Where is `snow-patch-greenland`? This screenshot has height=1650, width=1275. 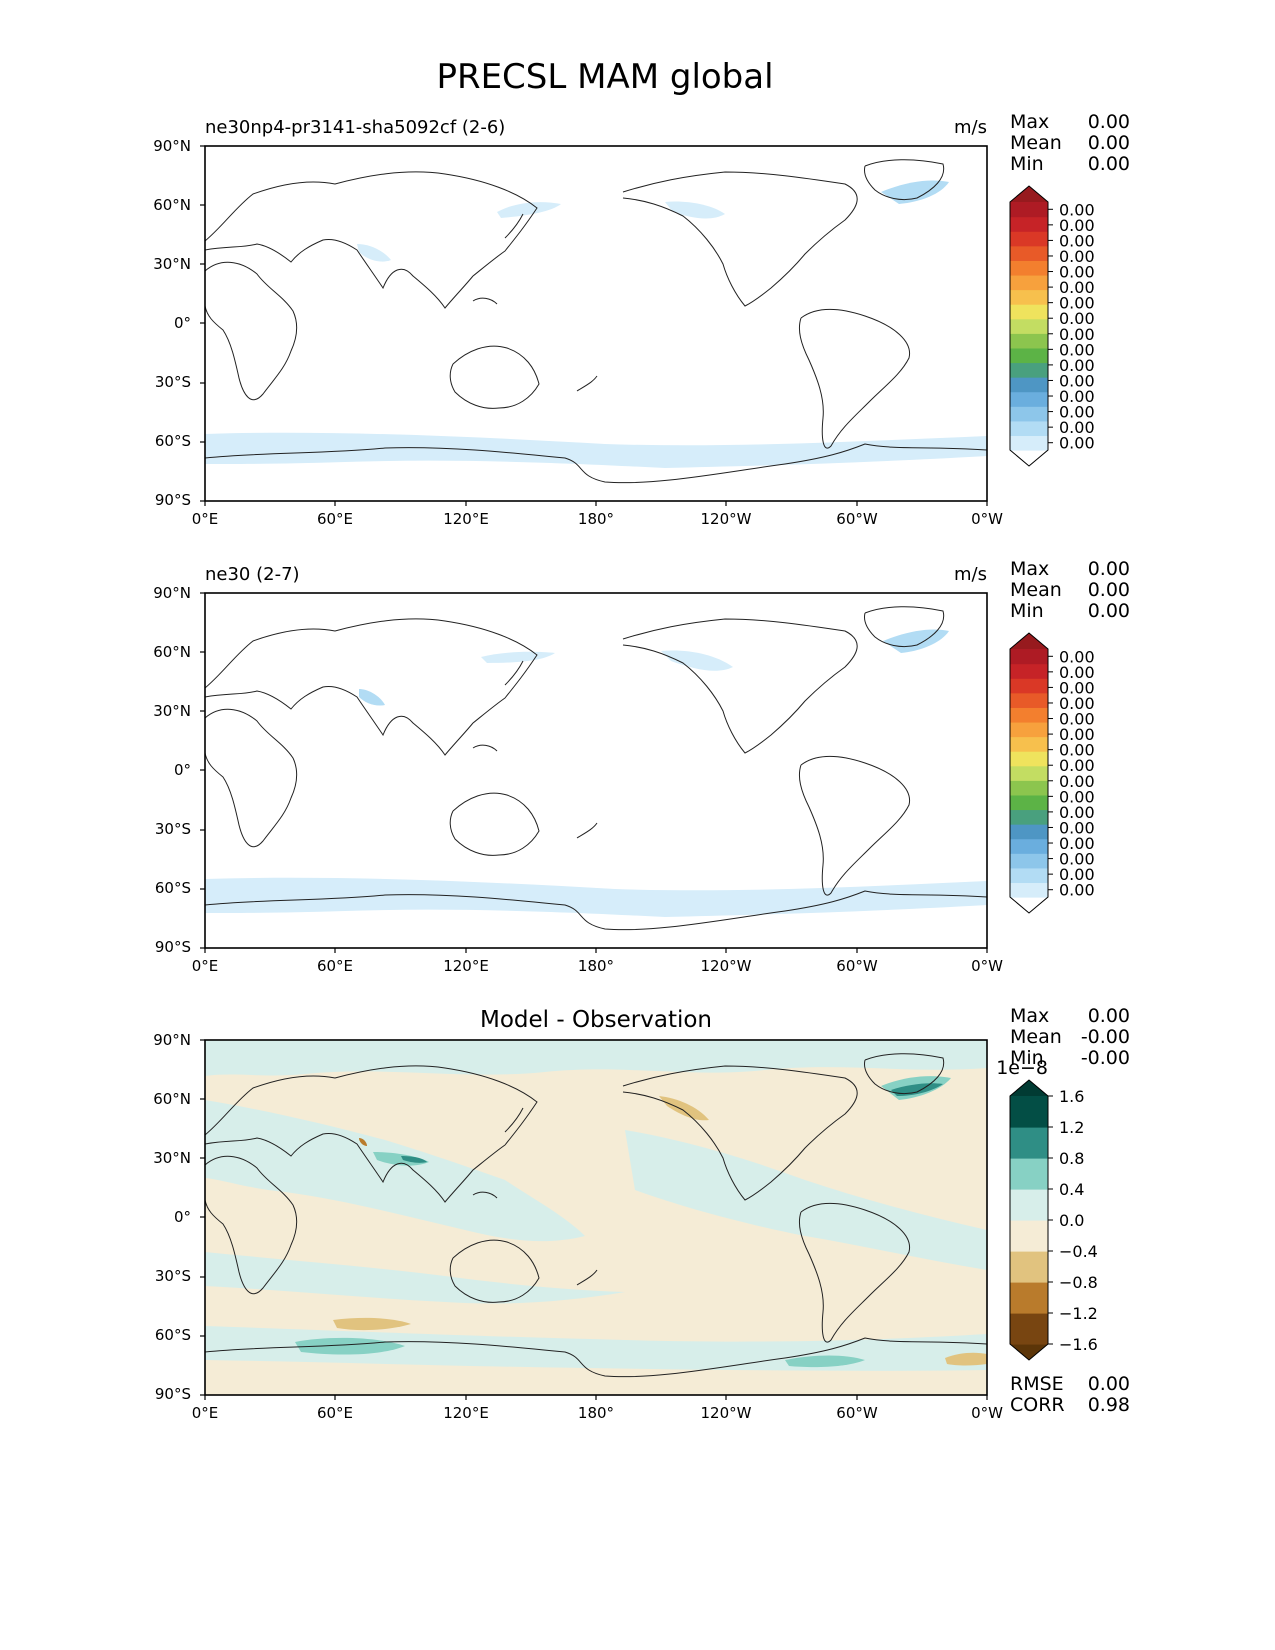
snow-patch-greenland is located at coordinates (915, 192).